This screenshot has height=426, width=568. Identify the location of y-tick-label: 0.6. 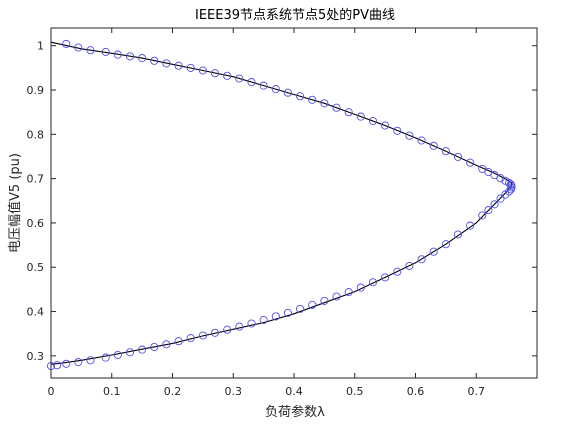
(36, 223).